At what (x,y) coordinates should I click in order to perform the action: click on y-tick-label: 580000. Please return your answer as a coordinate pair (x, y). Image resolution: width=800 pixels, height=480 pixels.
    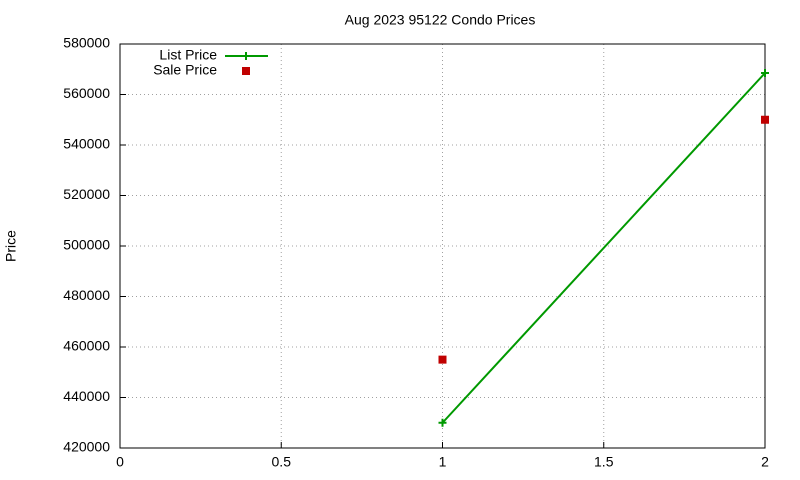
    Looking at the image, I should click on (86, 43).